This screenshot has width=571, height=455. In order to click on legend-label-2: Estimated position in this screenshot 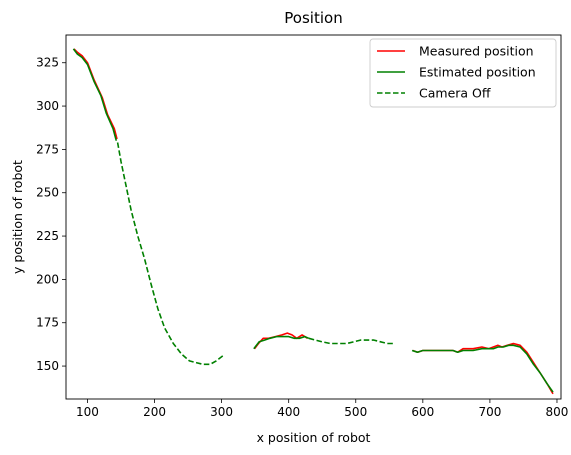, I will do `click(477, 72)`.